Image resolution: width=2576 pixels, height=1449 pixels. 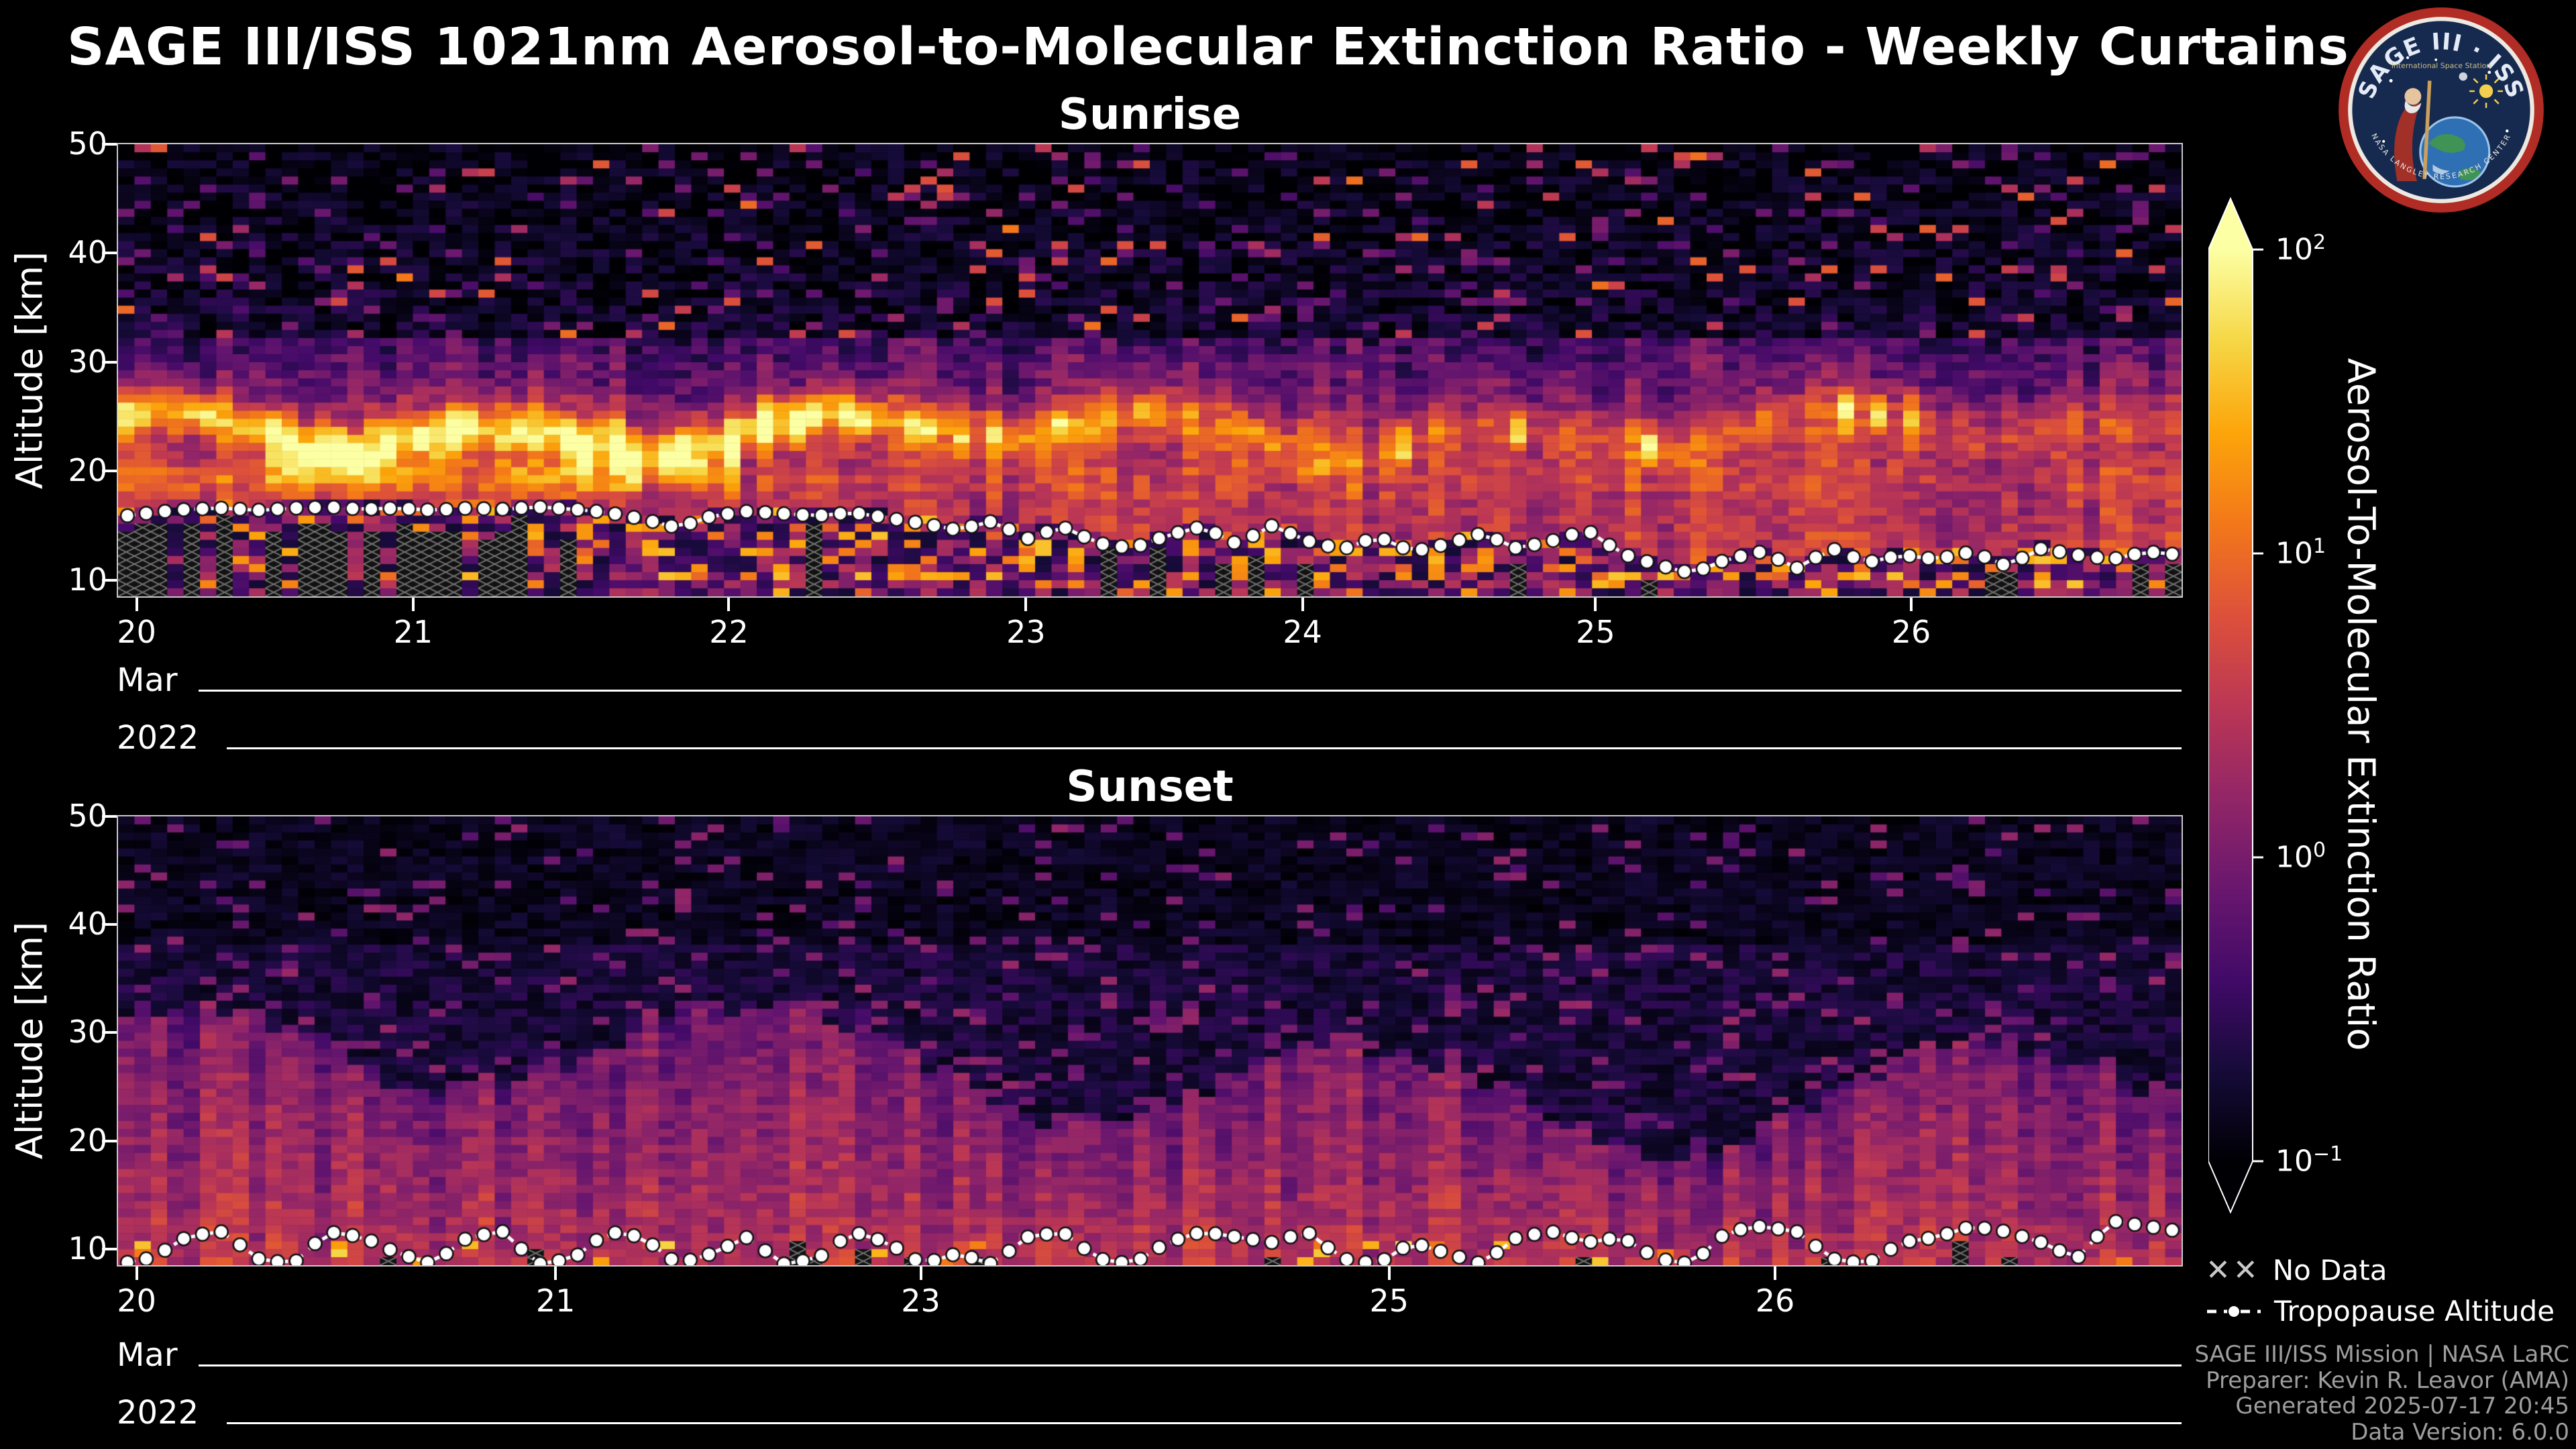 What do you see at coordinates (1150, 115) in the screenshot?
I see `sunrise-panel-title: Sunrise` at bounding box center [1150, 115].